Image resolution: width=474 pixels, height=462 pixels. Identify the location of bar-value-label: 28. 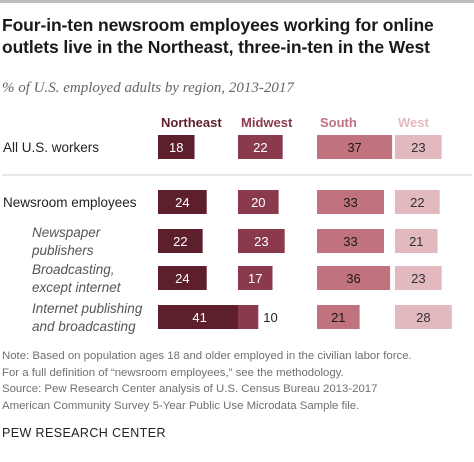
(423, 317).